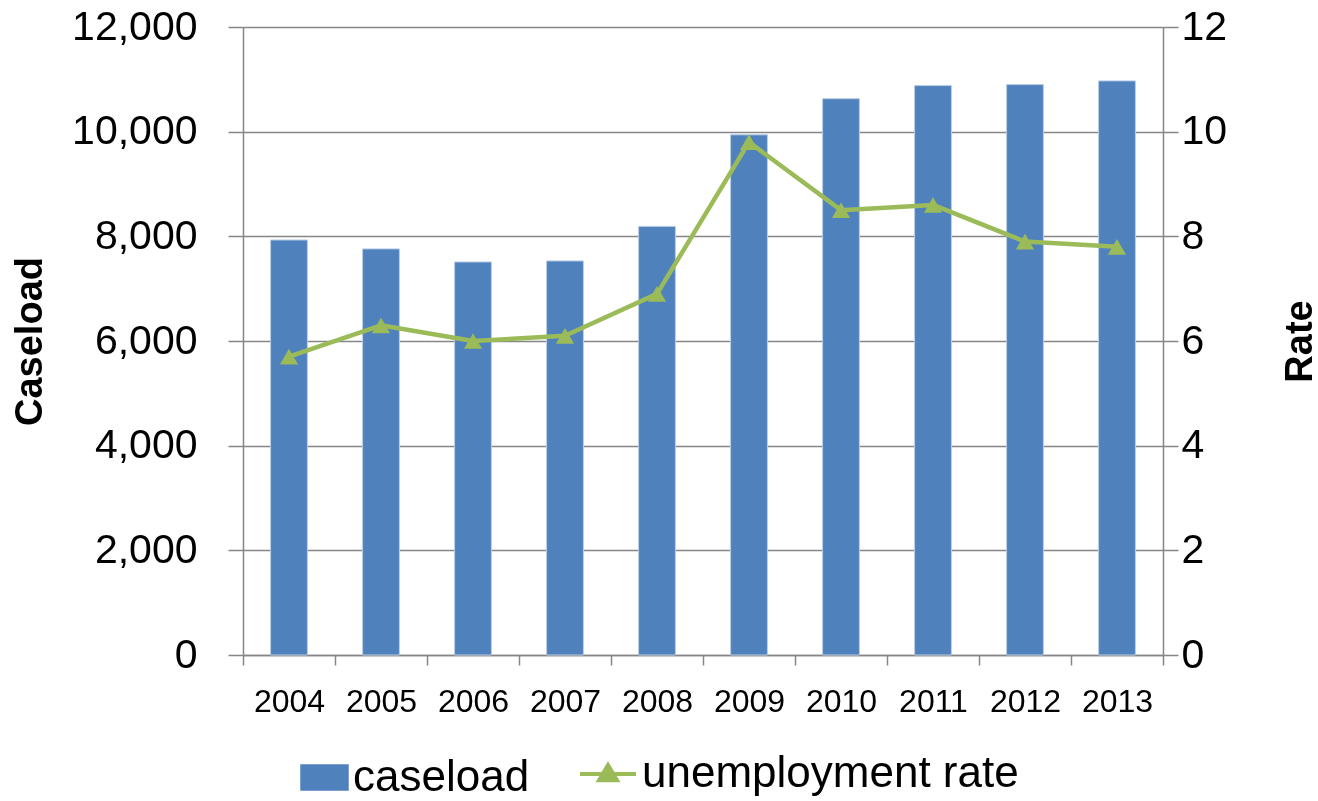 This screenshot has width=1318, height=801. I want to click on y-tick-label: 12,000, so click(135, 25).